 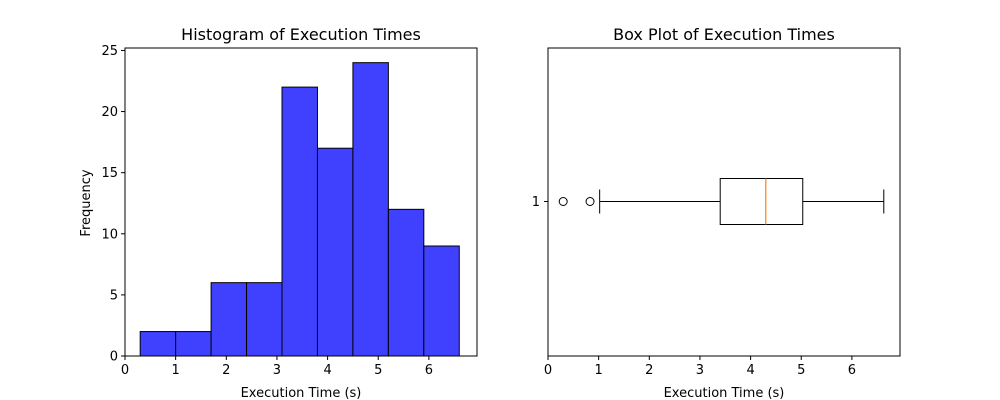 What do you see at coordinates (114, 357) in the screenshot?
I see `y-tick-label: 0` at bounding box center [114, 357].